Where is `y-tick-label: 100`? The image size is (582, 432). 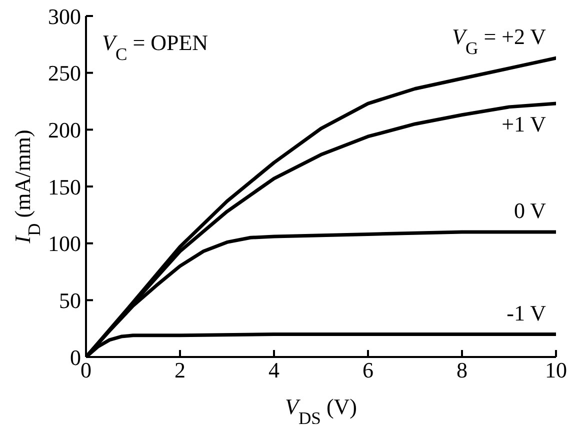
y-tick-label: 100 is located at coordinates (64, 243).